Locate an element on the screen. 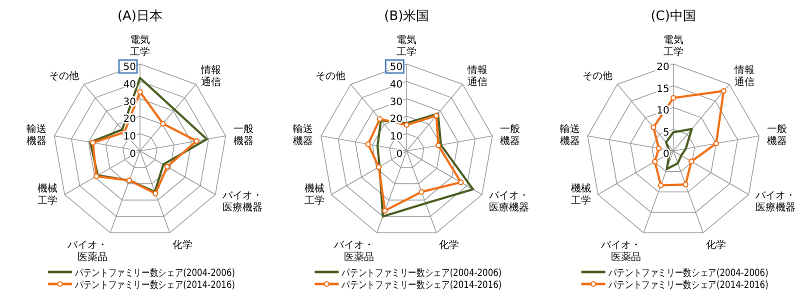 This screenshot has width=800, height=299. y-tick-label: 15 is located at coordinates (663, 89).